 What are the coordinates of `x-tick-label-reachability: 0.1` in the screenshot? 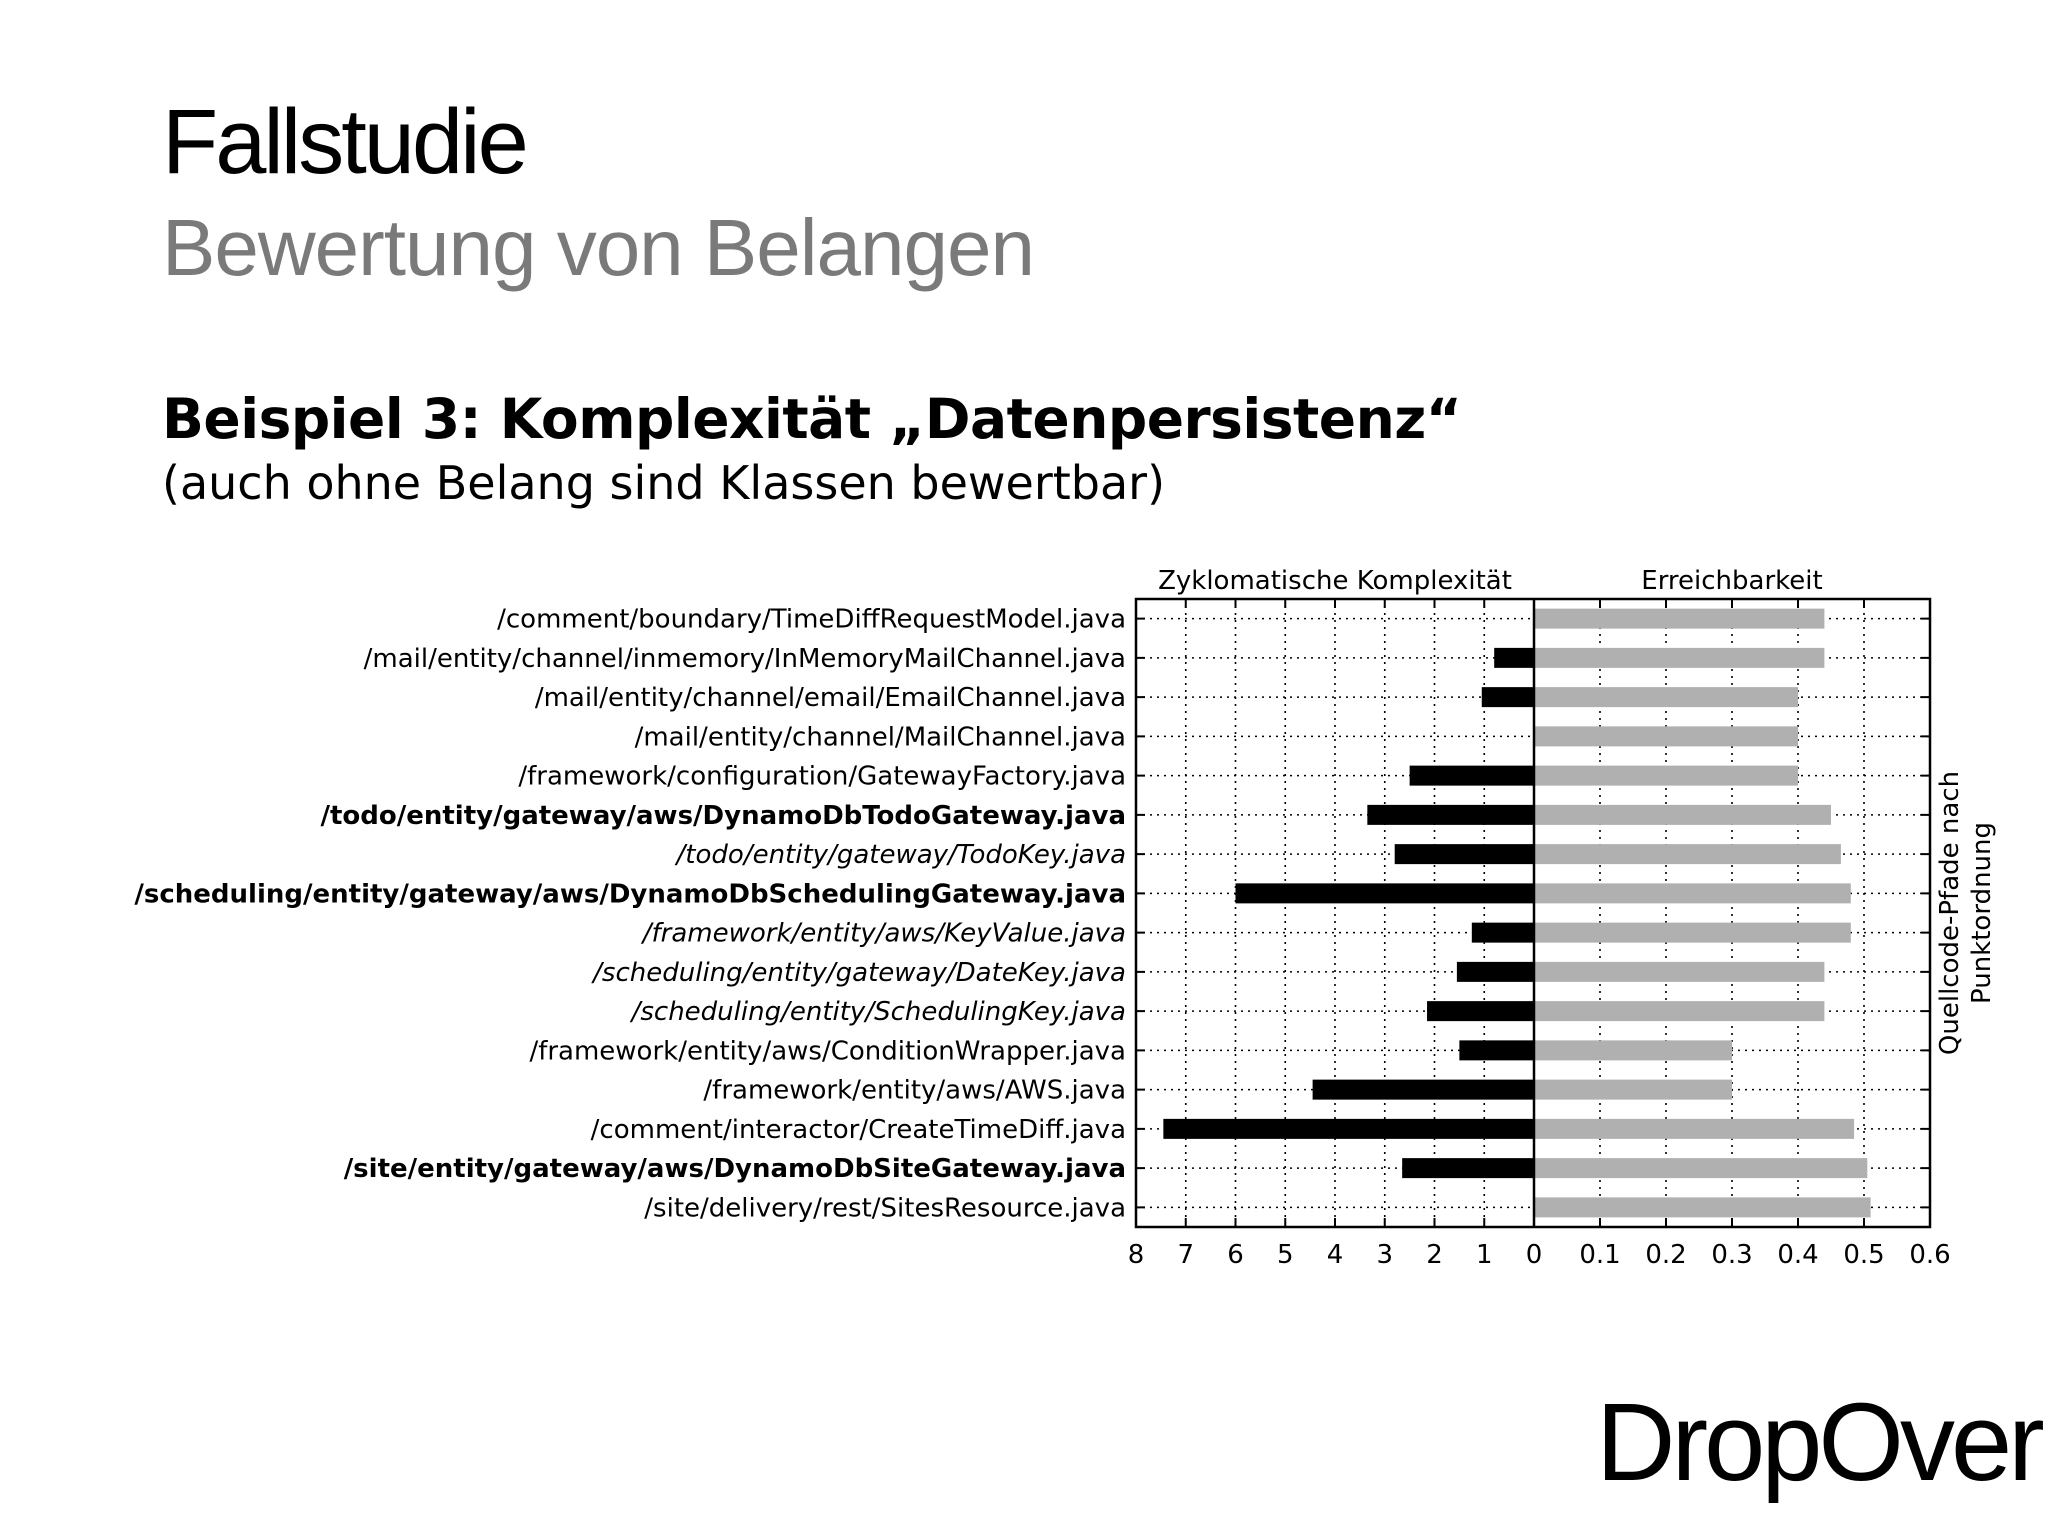 It's located at (1599, 1255).